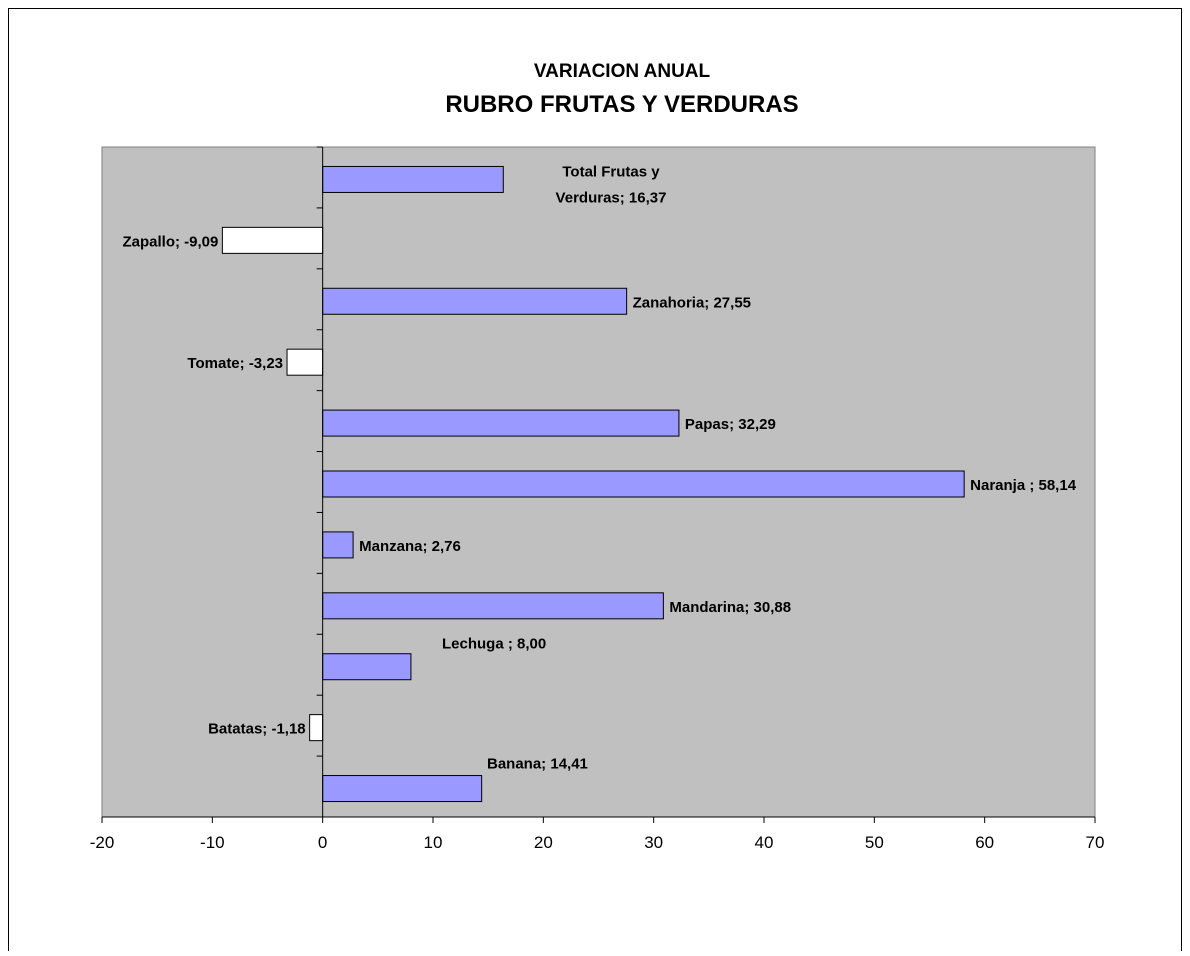 The height and width of the screenshot is (956, 1190). I want to click on data-label-2: Lechuga ; 8,00, so click(494, 644).